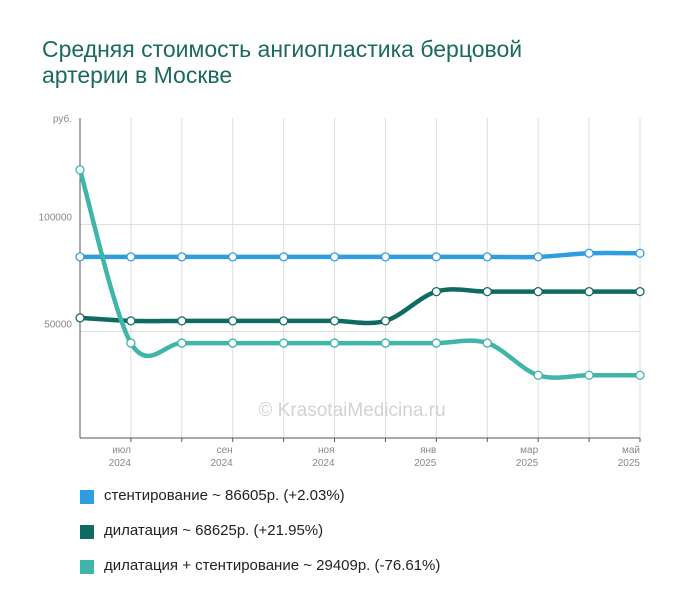 The width and height of the screenshot is (700, 616). What do you see at coordinates (225, 450) in the screenshot?
I see `x-tick-label-month: сен` at bounding box center [225, 450].